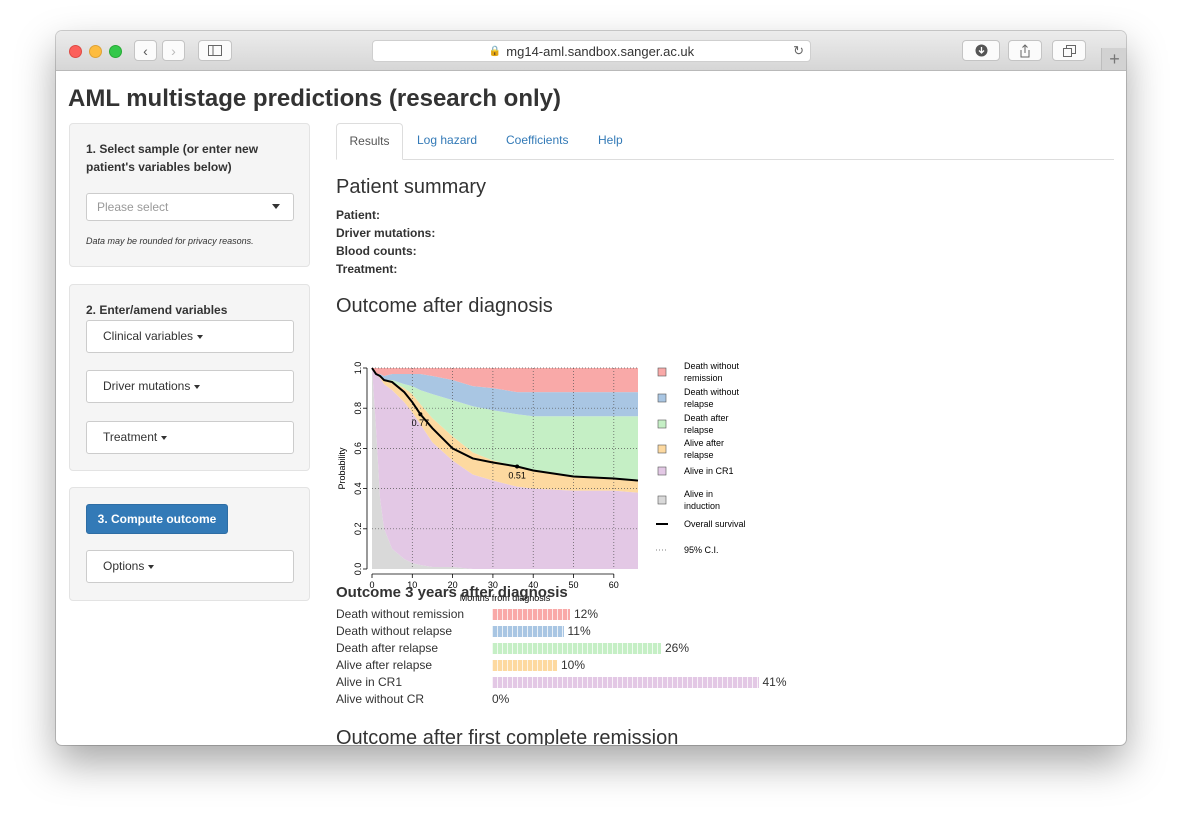 This screenshot has height=826, width=1182. I want to click on survival-point, so click(420, 414).